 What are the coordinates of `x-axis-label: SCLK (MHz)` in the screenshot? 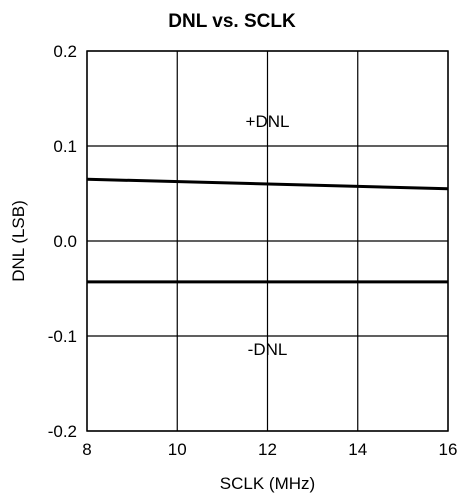 It's located at (267, 483).